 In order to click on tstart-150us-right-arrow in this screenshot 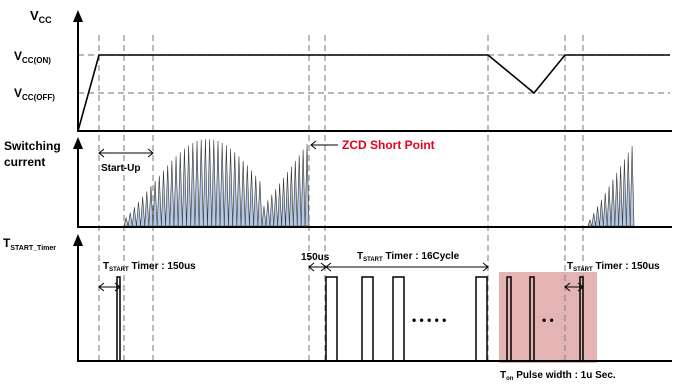, I will do `click(574, 287)`.